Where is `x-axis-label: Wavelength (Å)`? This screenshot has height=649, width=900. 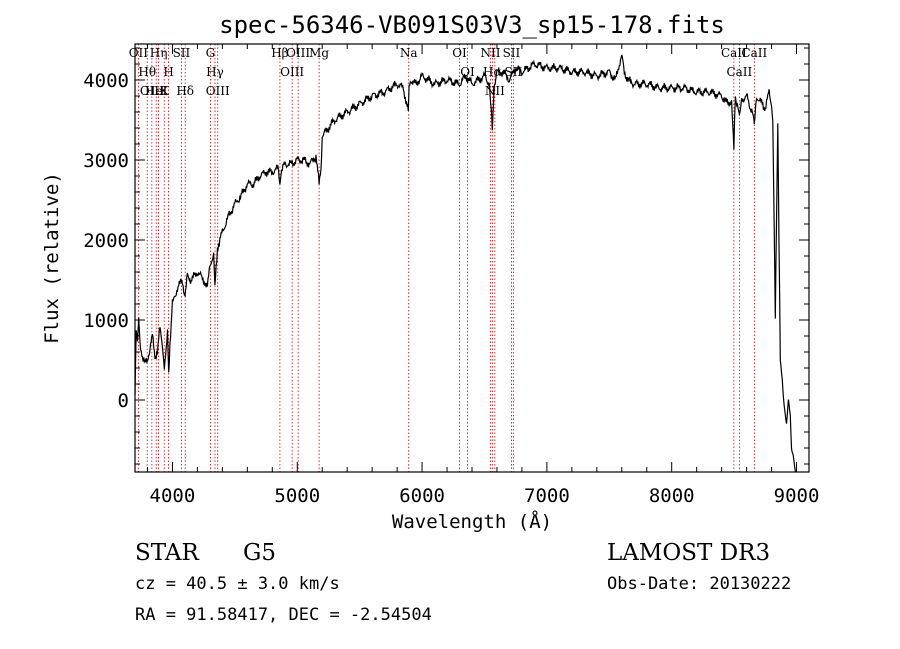
x-axis-label: Wavelength (Å) is located at coordinates (472, 521).